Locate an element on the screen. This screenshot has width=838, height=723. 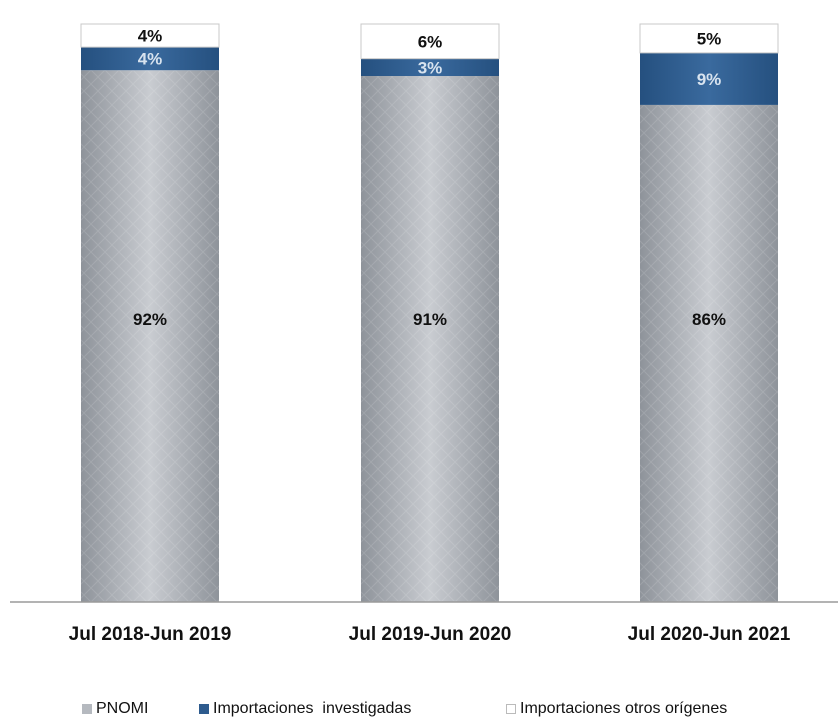
legend-label-pnomi: PNOMI is located at coordinates (122, 708).